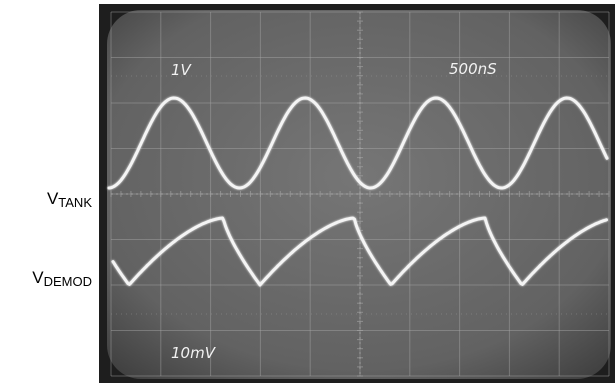 The image size is (616, 385). Describe the element at coordinates (182, 70) in the screenshot. I see `ch1-scale-readout: 1V` at that location.